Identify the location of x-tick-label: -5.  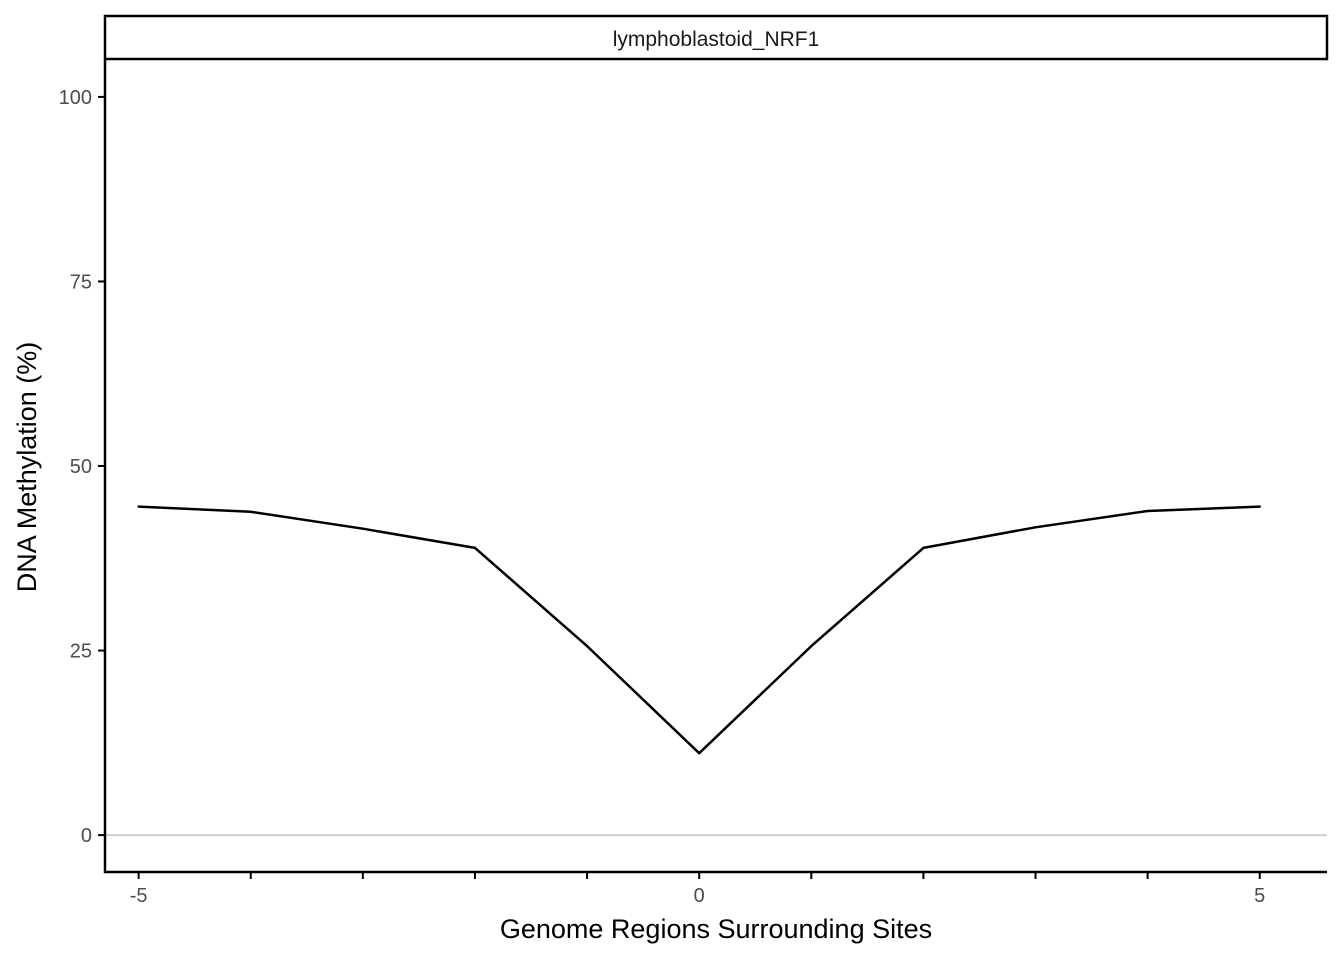
(139, 896).